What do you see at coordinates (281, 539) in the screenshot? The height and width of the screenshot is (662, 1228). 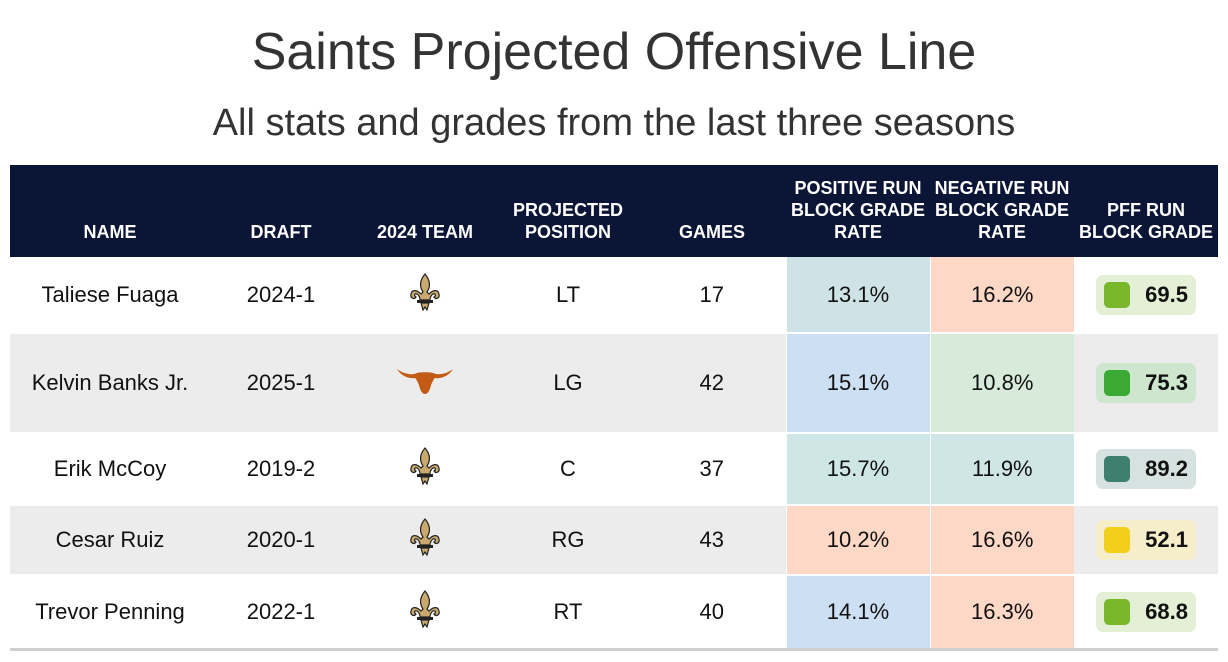 I see `draft-value: 2020-1` at bounding box center [281, 539].